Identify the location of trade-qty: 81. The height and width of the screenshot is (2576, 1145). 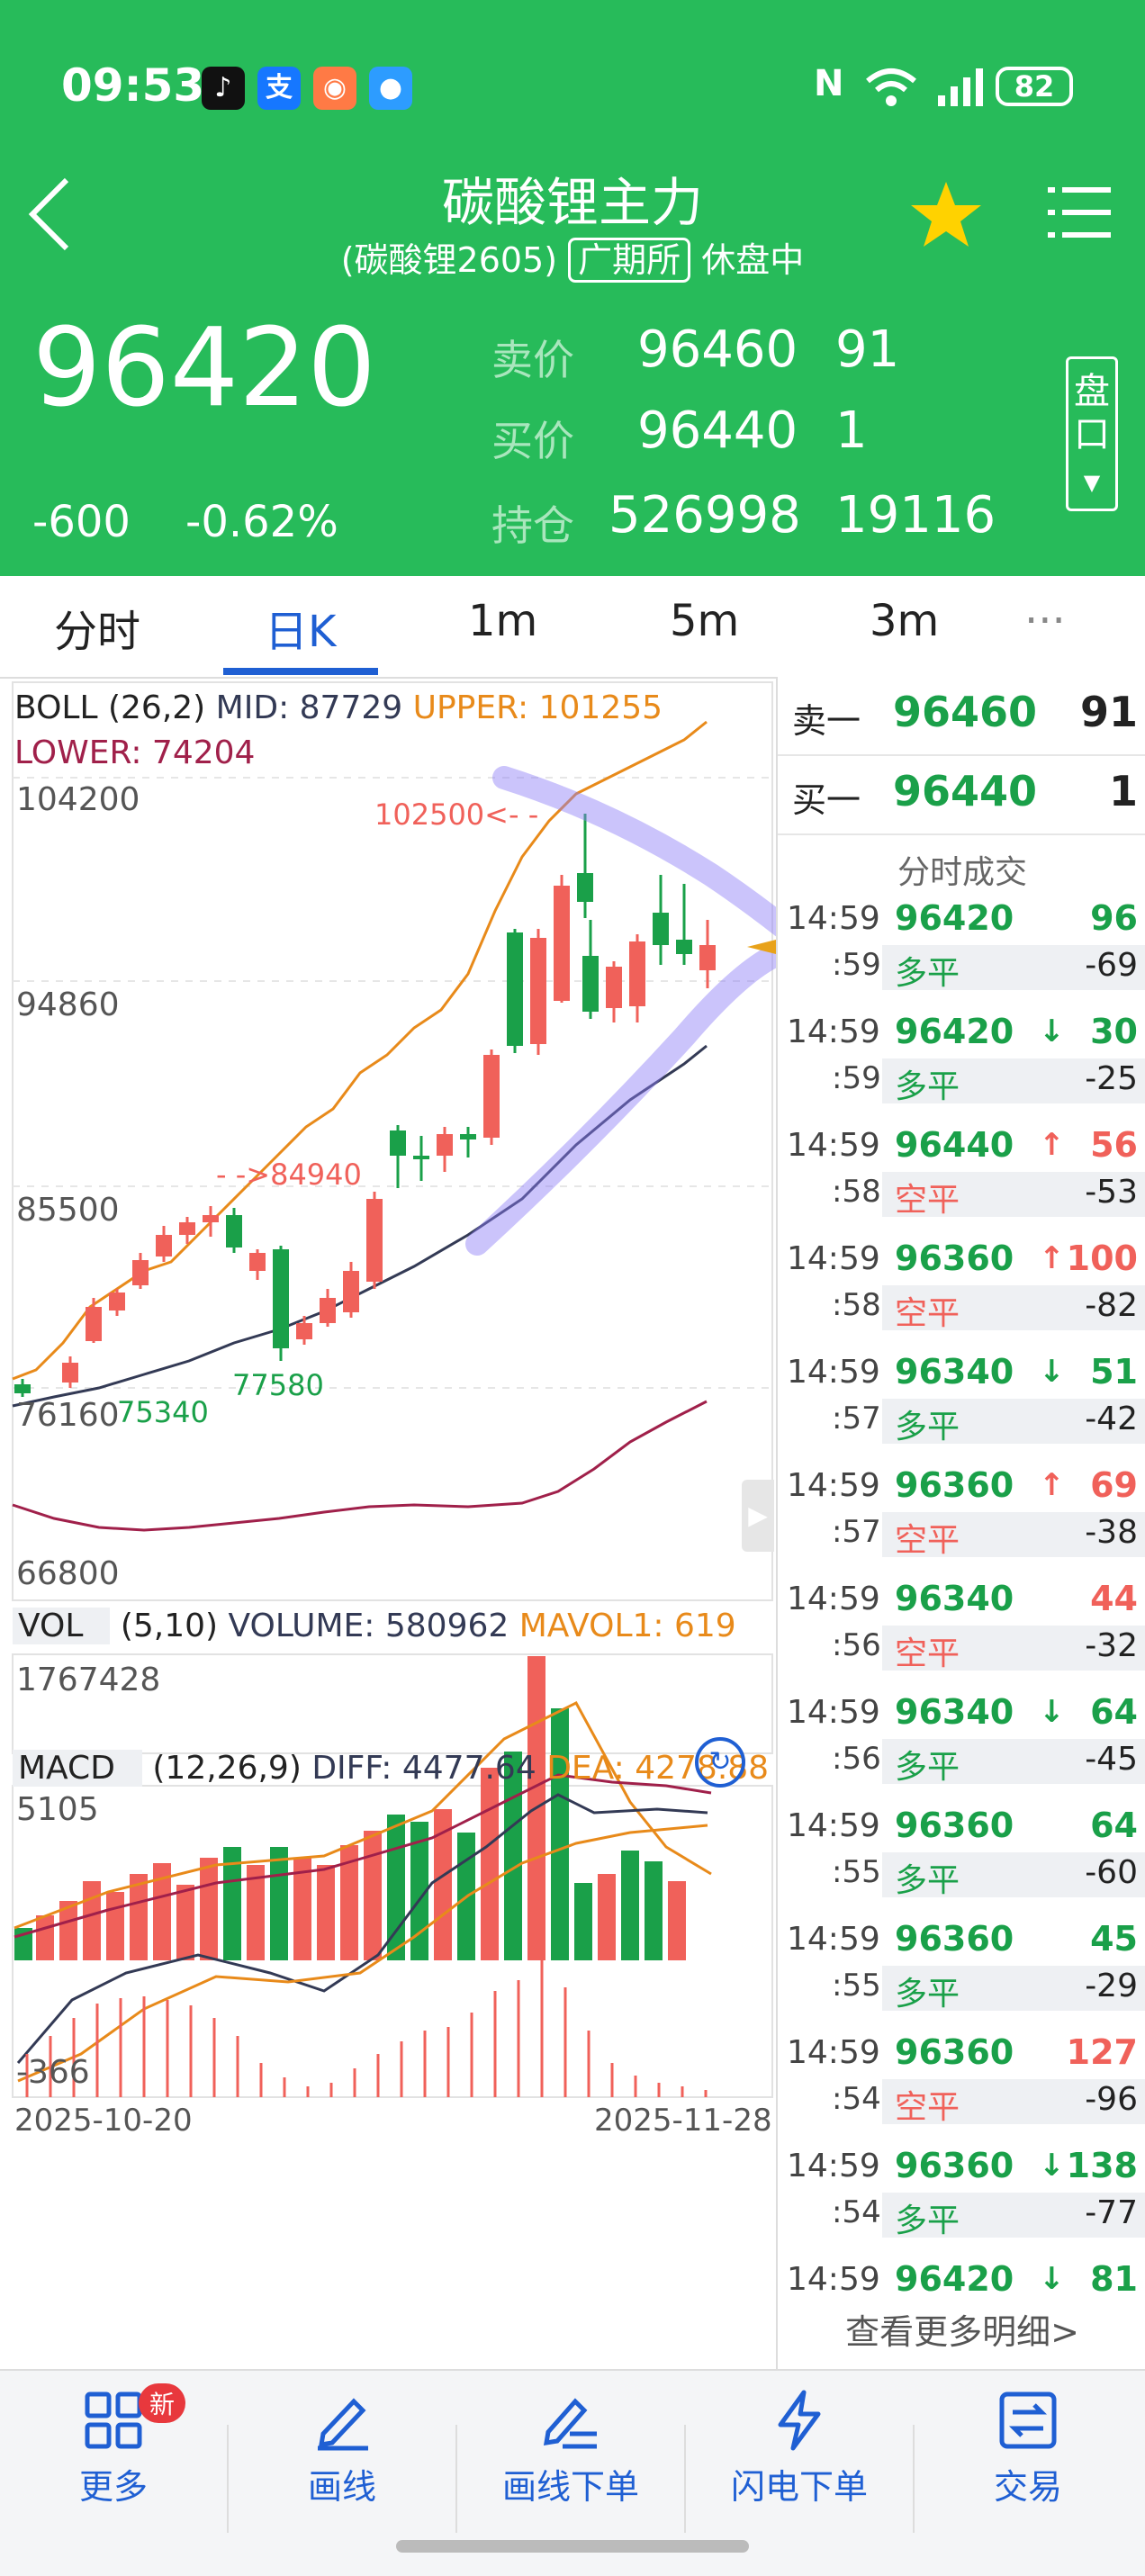
(1114, 2279).